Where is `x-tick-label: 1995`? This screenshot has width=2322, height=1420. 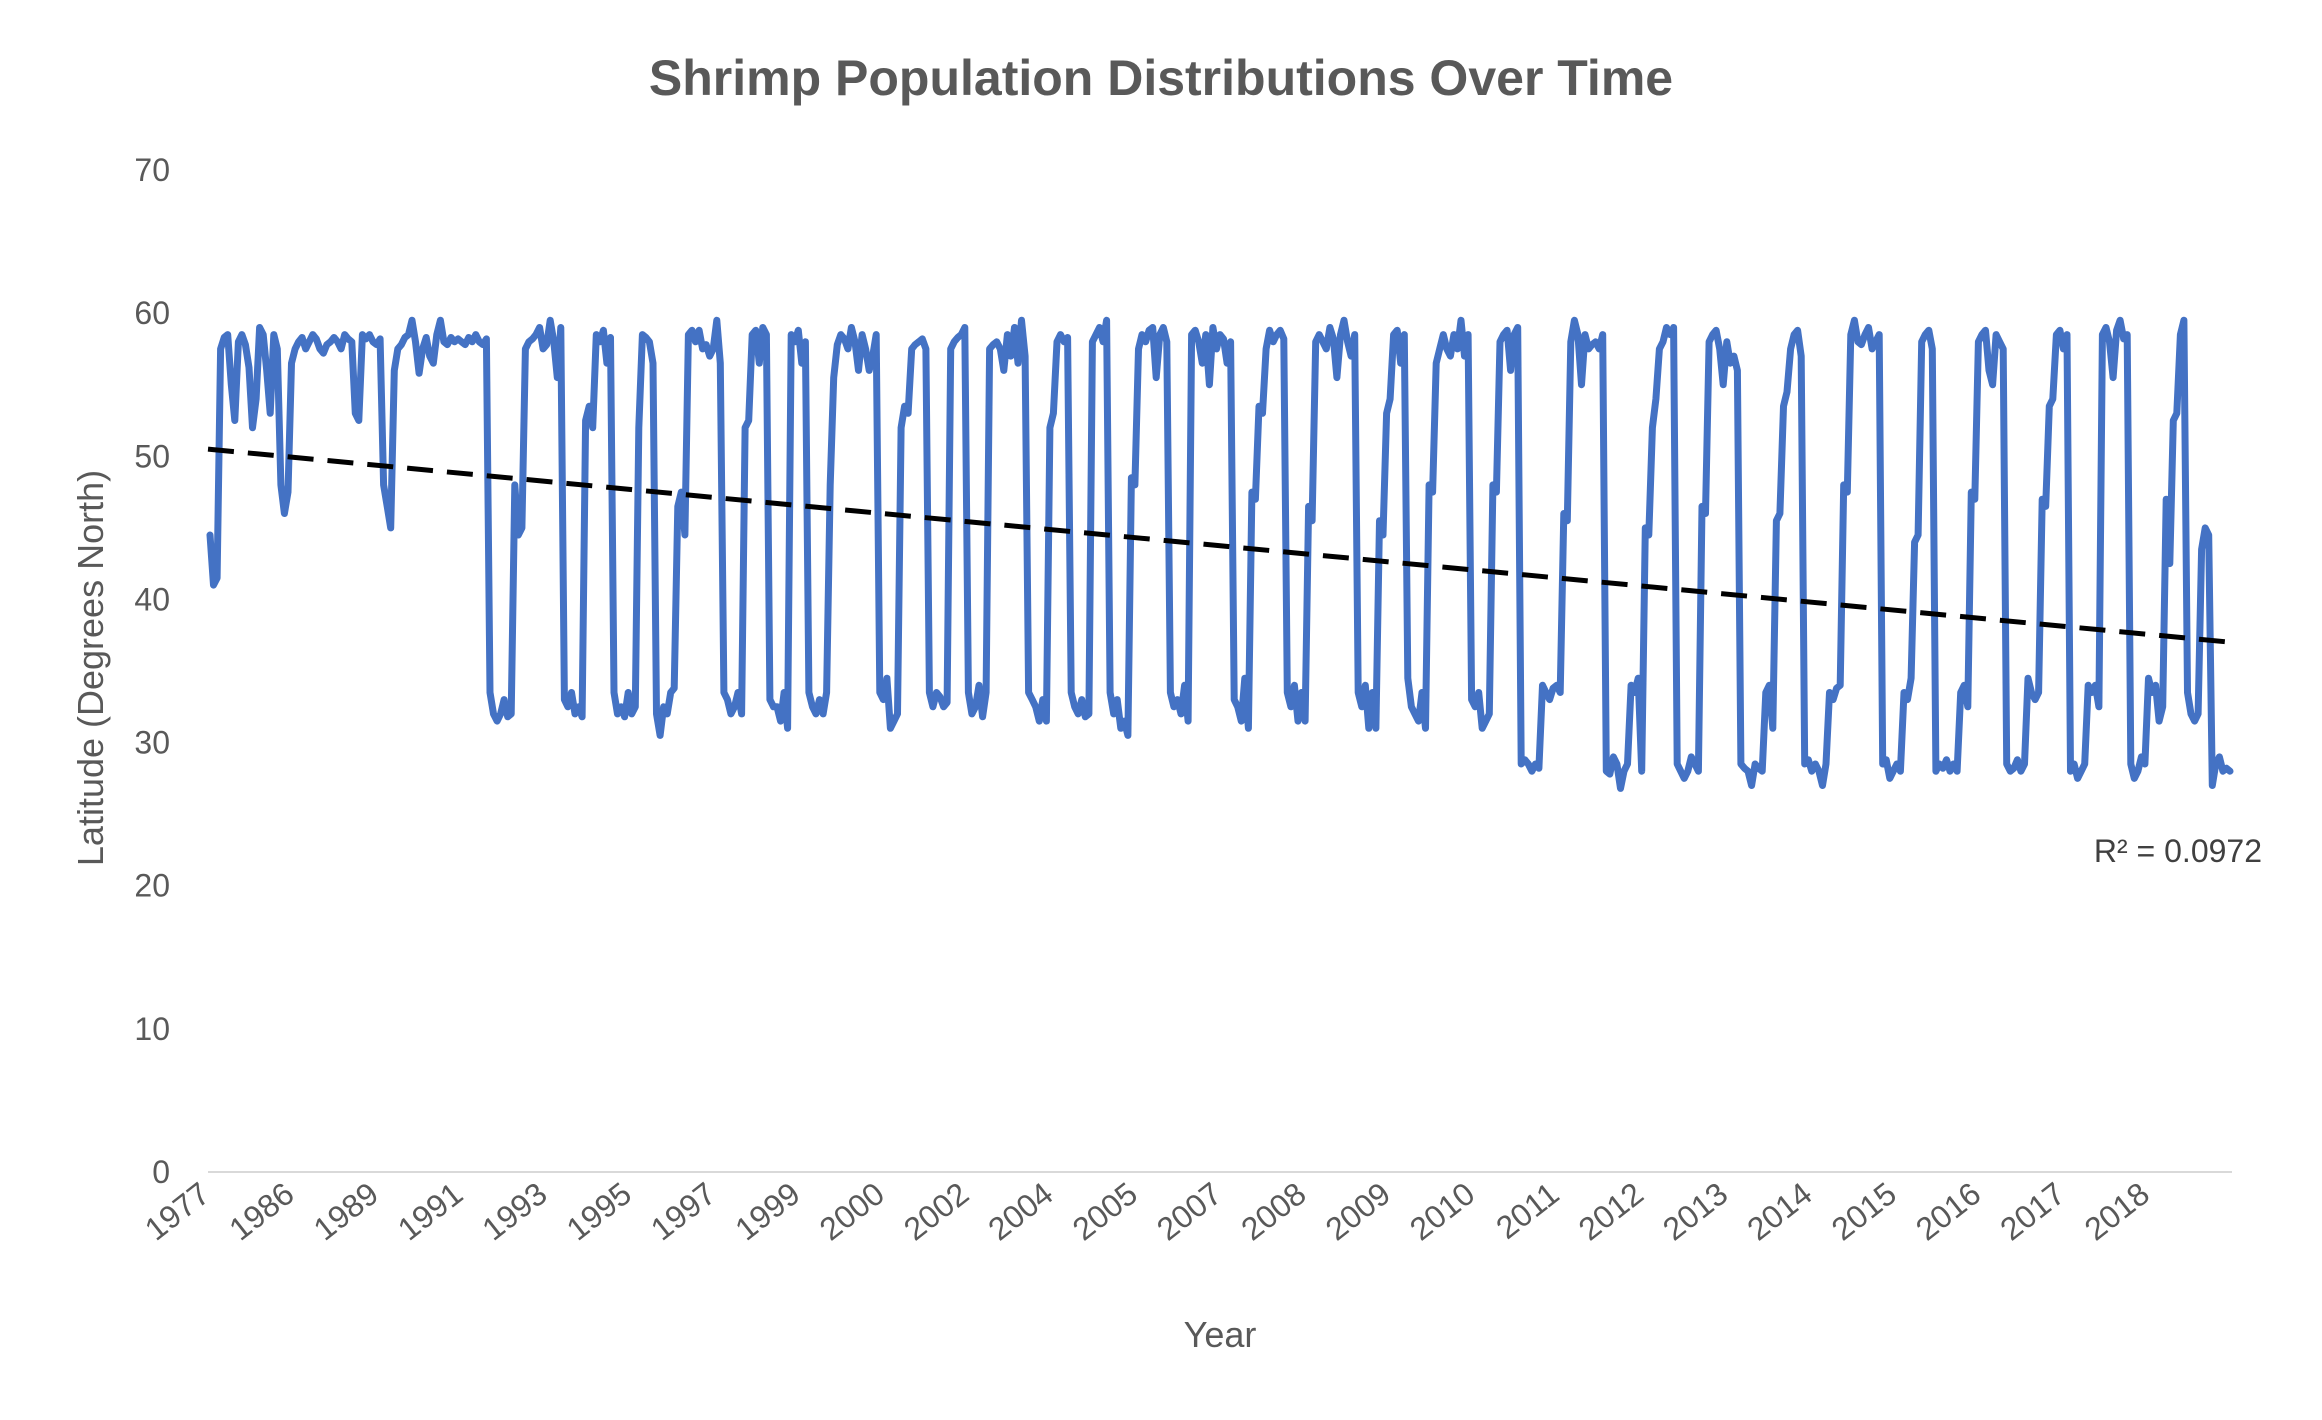
x-tick-label: 1995 is located at coordinates (599, 1211).